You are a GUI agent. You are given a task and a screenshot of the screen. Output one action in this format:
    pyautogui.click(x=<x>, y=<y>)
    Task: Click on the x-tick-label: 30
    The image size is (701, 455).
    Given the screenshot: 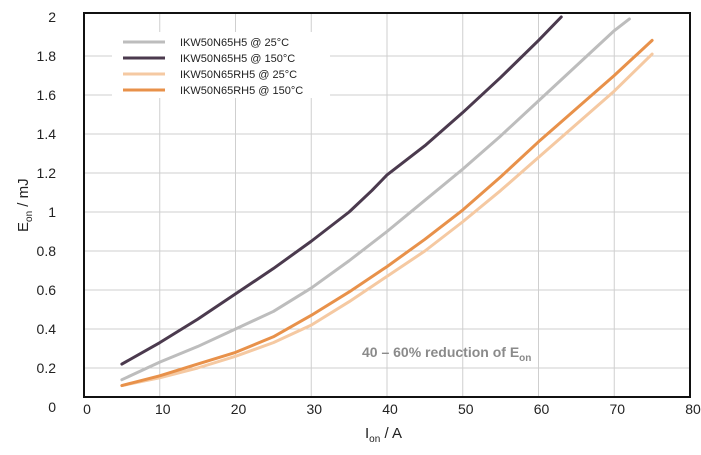 What is the action you would take?
    pyautogui.click(x=314, y=409)
    